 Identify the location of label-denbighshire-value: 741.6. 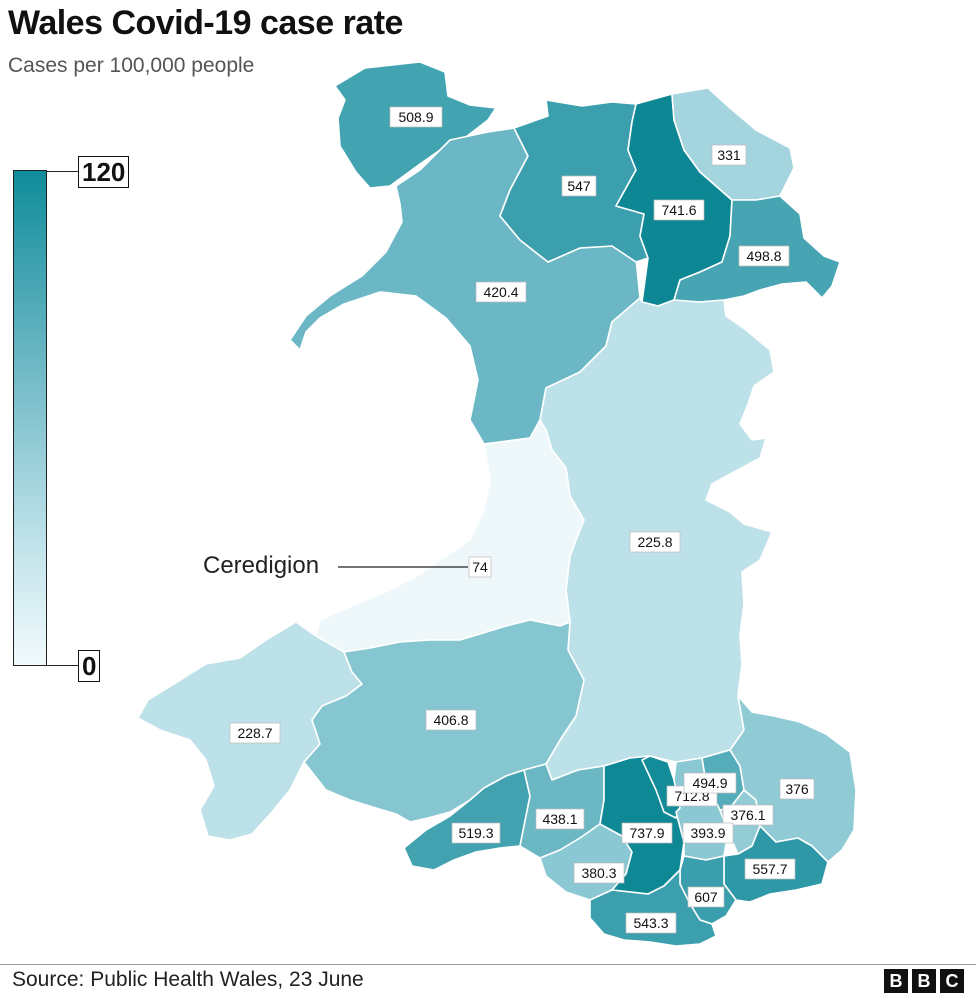
(678, 210).